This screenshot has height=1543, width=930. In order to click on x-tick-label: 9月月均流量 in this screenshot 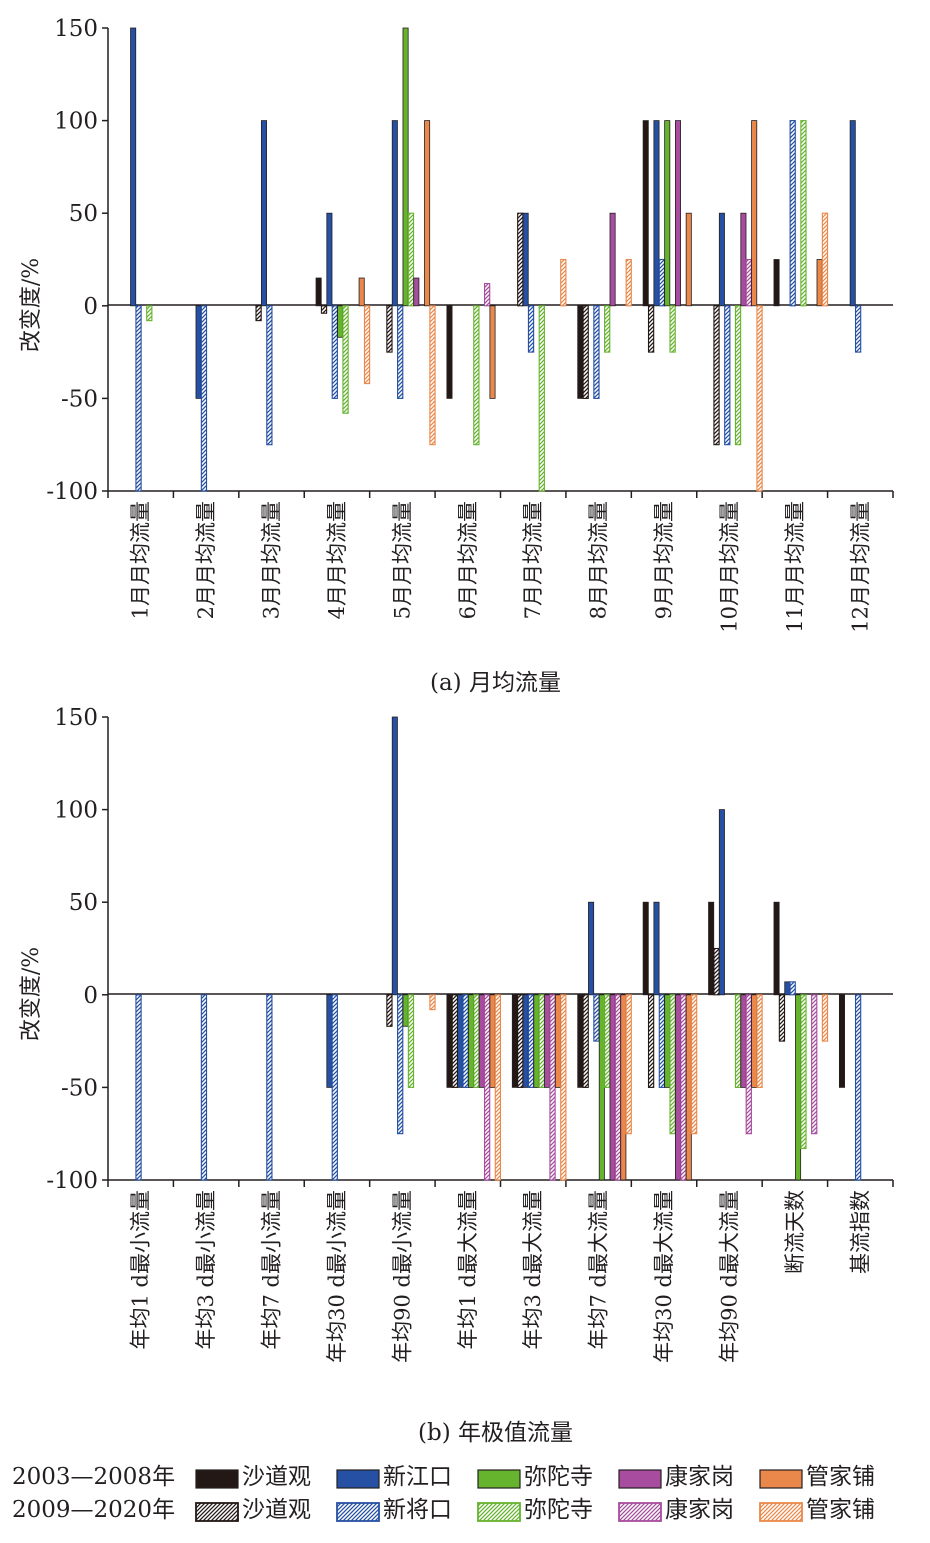, I will do `click(664, 560)`.